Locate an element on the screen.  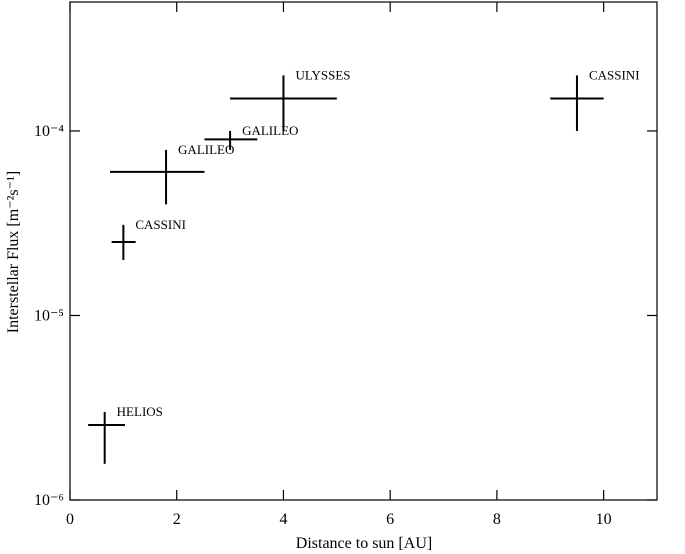
y-tick-label: 10⁻⁴ is located at coordinates (49, 131).